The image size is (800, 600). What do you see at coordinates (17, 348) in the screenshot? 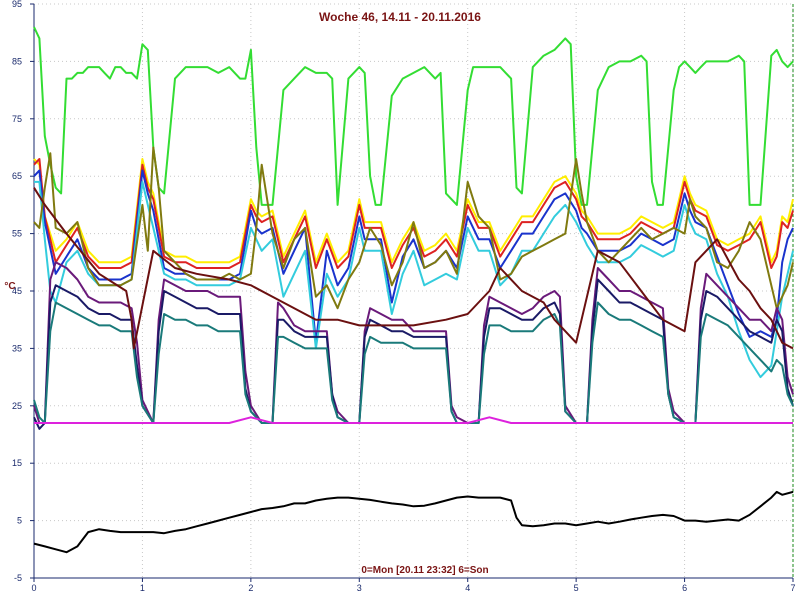
I see `y-tick-label: 35` at bounding box center [17, 348].